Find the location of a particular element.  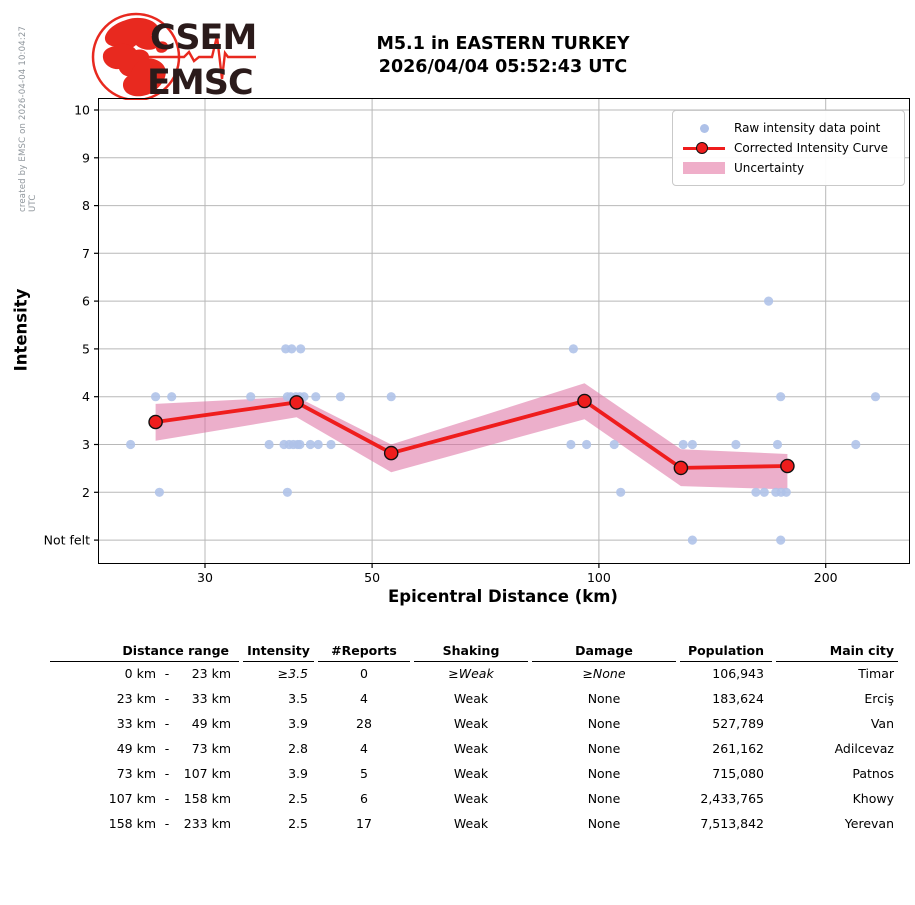

header-main-city: Main city is located at coordinates (837, 651).